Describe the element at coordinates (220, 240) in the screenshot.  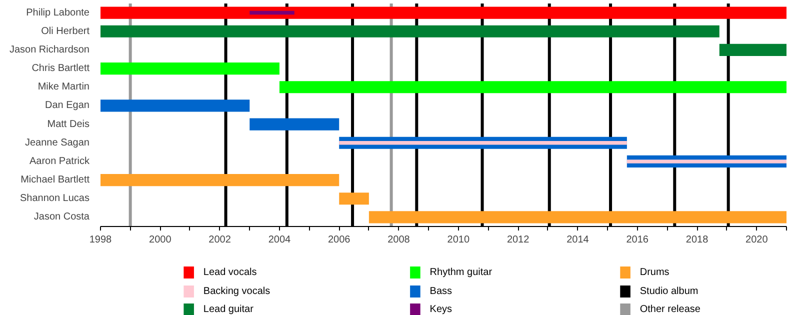
I see `x-tick-label: 2002` at that location.